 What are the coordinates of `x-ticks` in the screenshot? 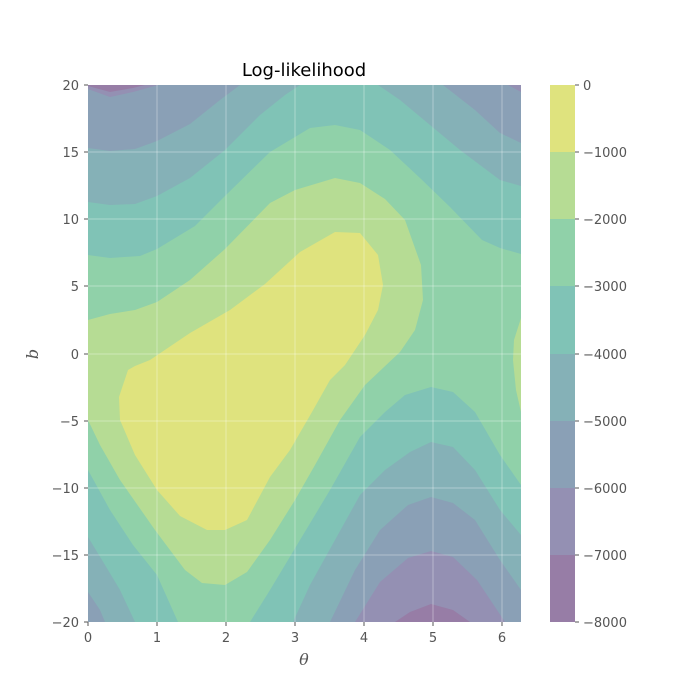 It's located at (295, 624).